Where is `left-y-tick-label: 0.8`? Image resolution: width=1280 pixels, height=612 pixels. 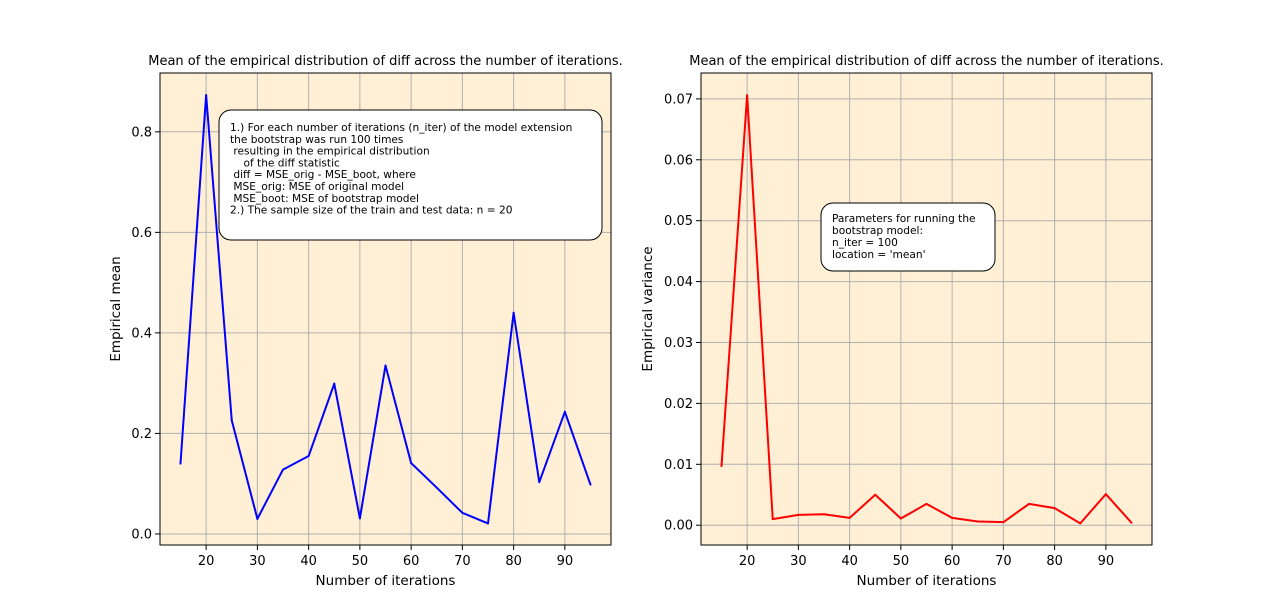
left-y-tick-label: 0.8 is located at coordinates (141, 132).